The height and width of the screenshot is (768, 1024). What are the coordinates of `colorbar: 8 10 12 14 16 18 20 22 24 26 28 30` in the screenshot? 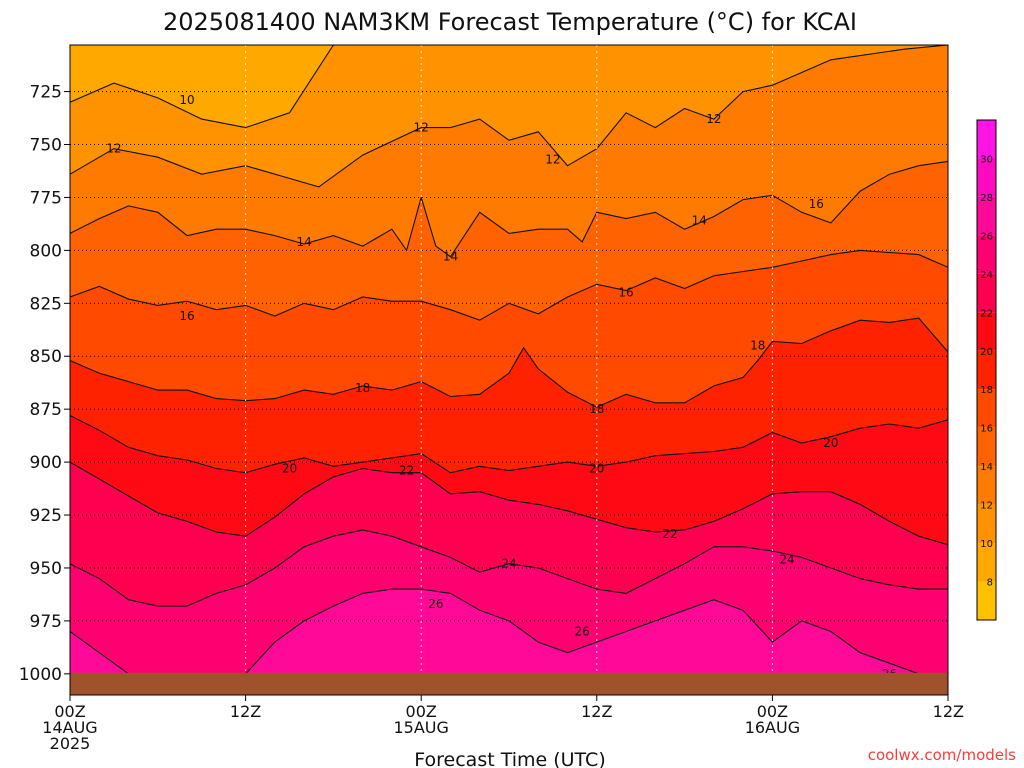 It's located at (986, 370).